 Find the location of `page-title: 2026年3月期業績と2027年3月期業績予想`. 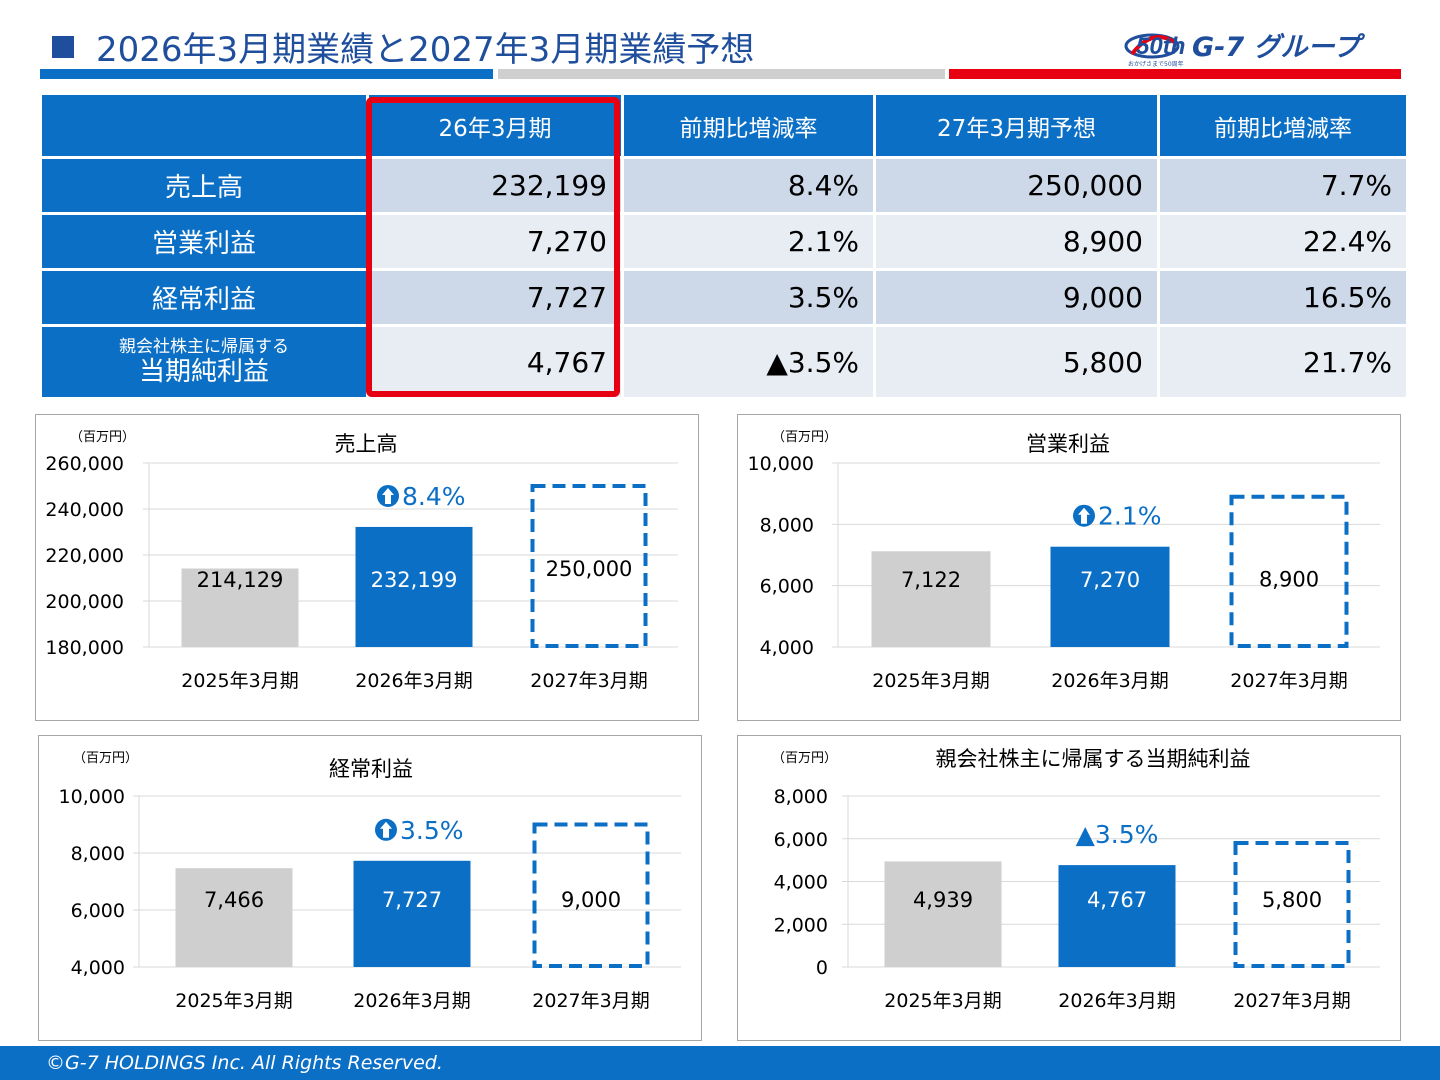

page-title: 2026年3月期業績と2027年3月期業績予想 is located at coordinates (403, 46).